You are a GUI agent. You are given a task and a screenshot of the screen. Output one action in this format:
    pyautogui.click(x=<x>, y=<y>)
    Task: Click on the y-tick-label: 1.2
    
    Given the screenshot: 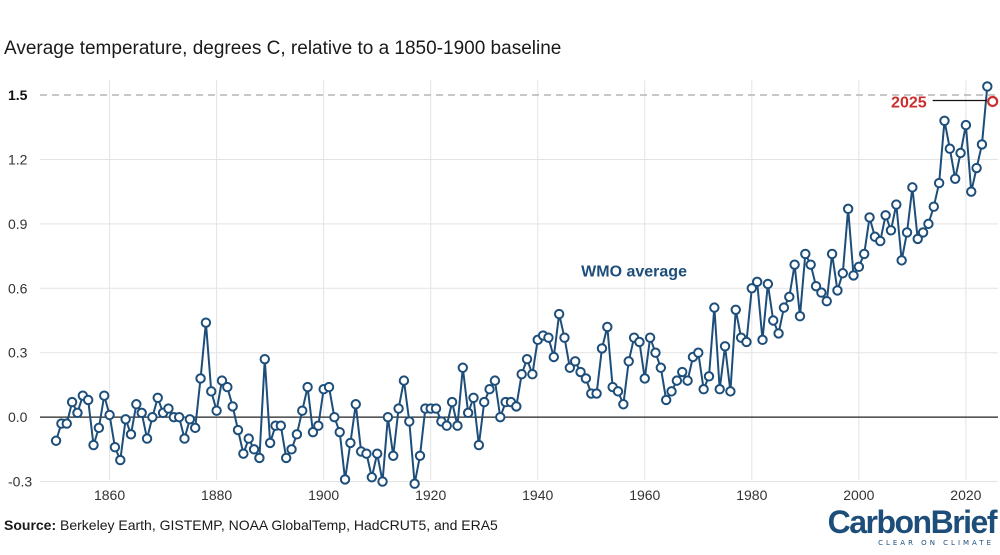 What is the action you would take?
    pyautogui.click(x=18, y=159)
    